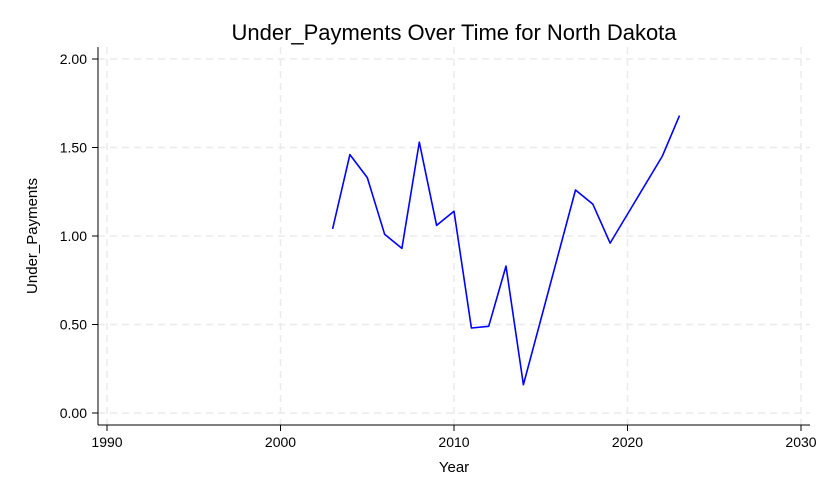  I want to click on y-tick-label: 0.00, so click(73, 413).